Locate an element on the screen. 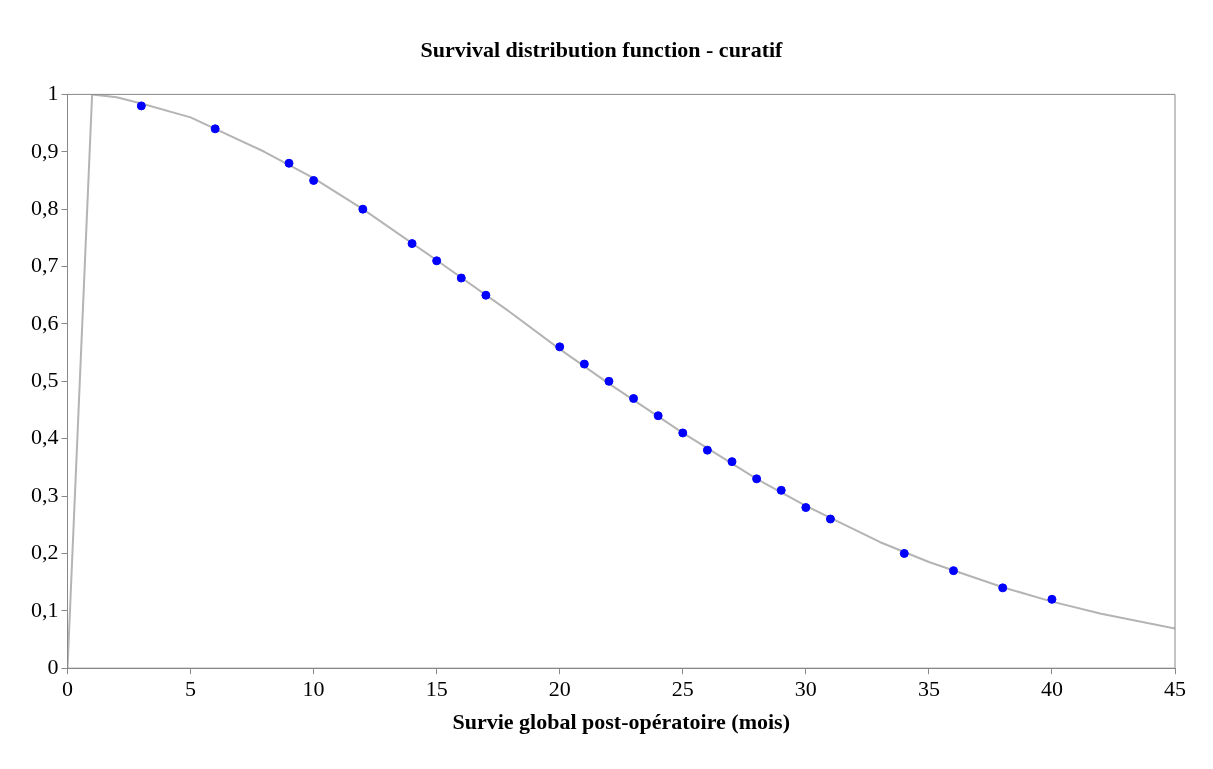 The image size is (1213, 769). x-tick-label: 15 is located at coordinates (436, 689).